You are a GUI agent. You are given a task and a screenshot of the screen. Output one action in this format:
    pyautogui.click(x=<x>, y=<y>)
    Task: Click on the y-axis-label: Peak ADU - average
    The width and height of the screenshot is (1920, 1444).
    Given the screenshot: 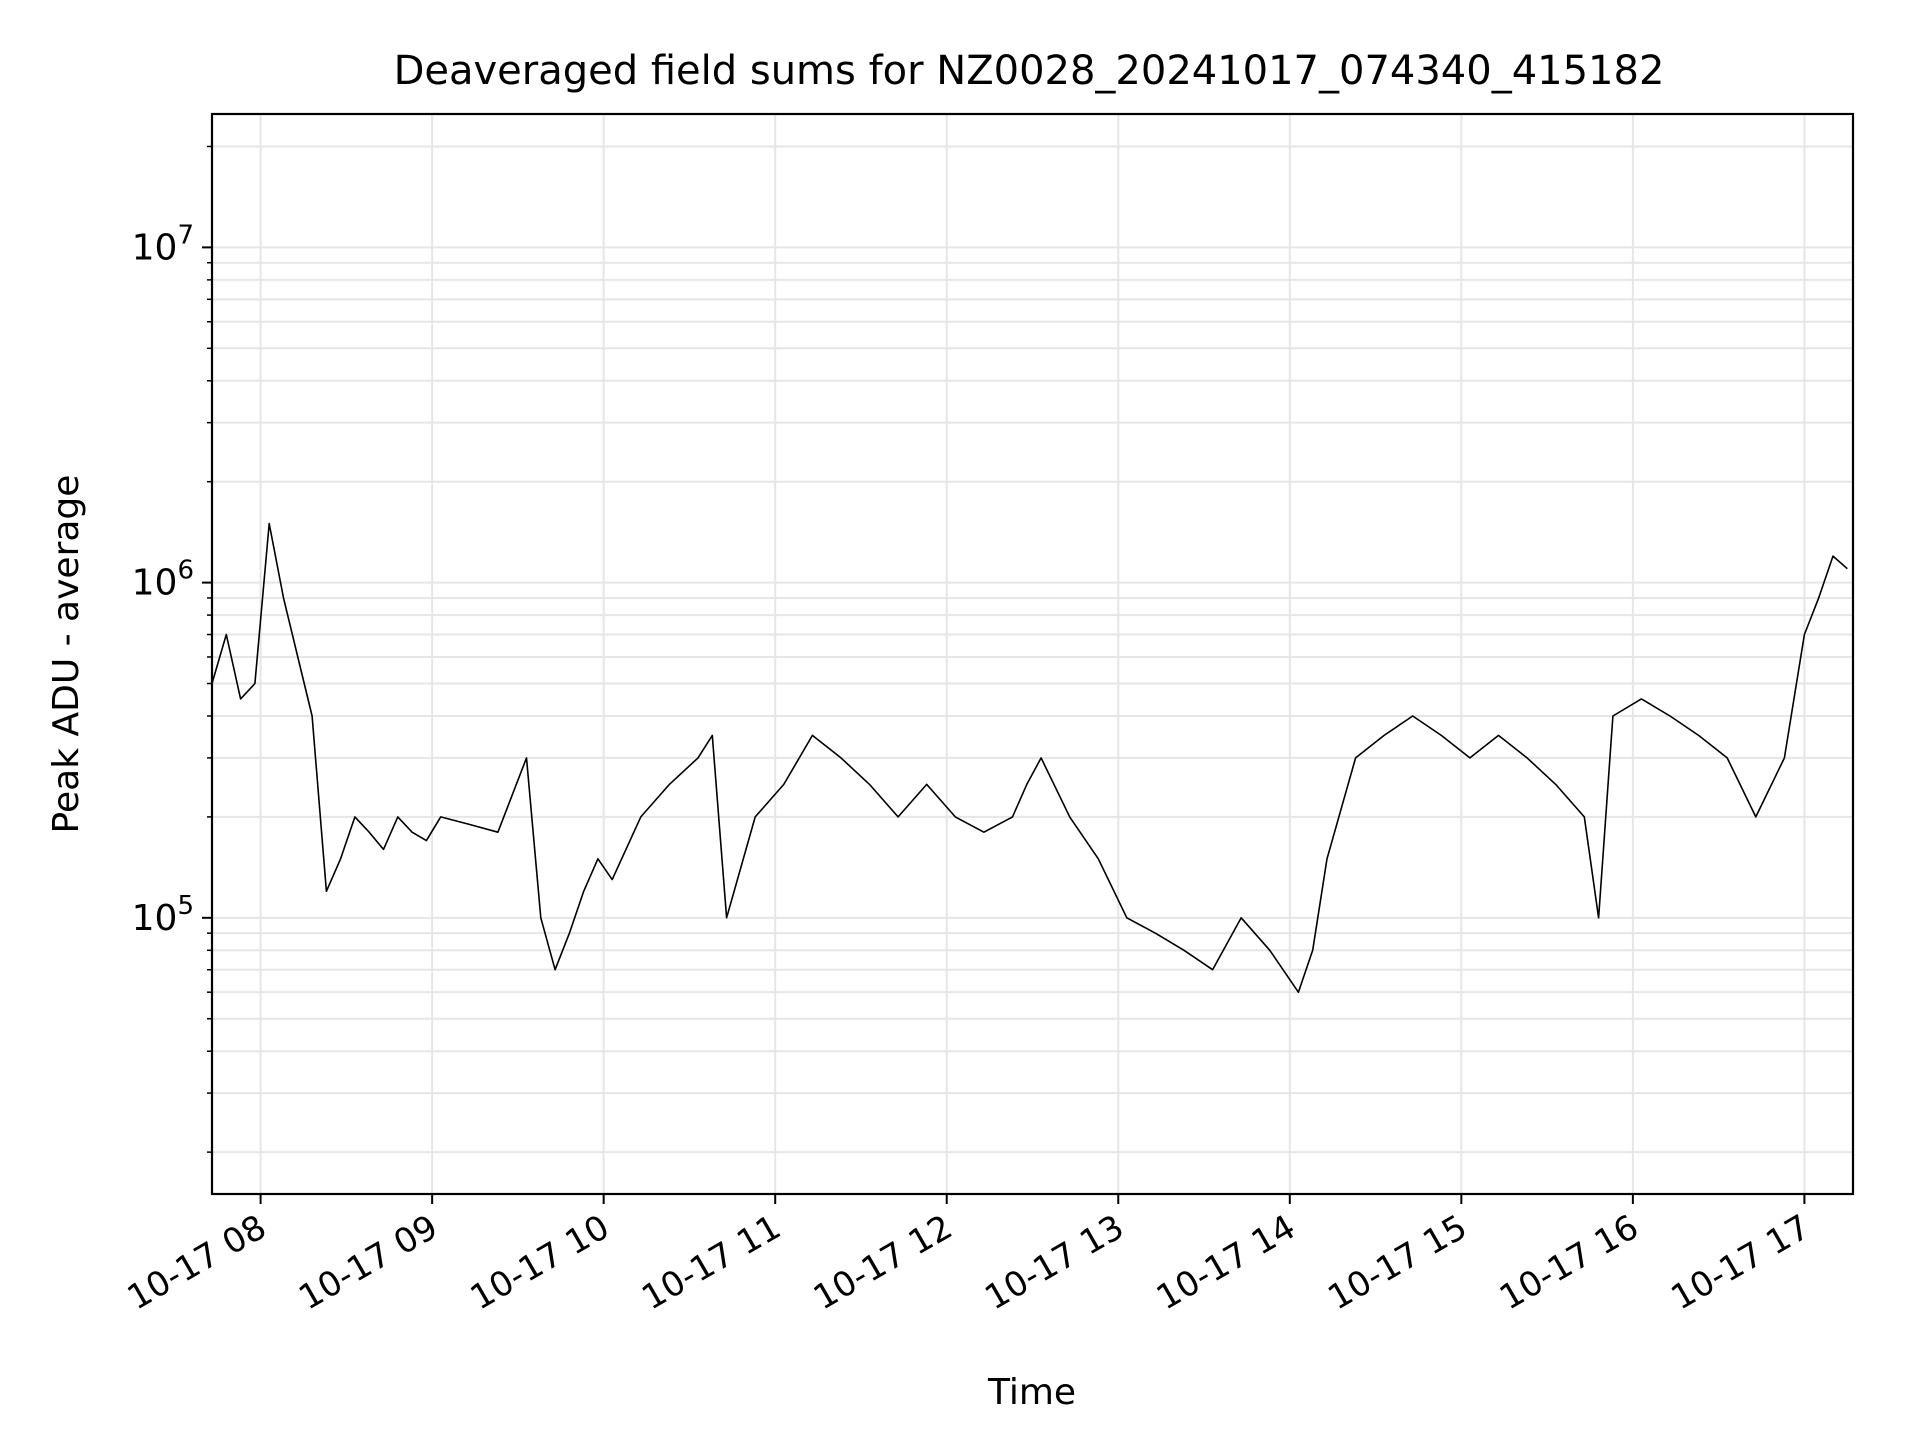 What is the action you would take?
    pyautogui.click(x=66, y=654)
    